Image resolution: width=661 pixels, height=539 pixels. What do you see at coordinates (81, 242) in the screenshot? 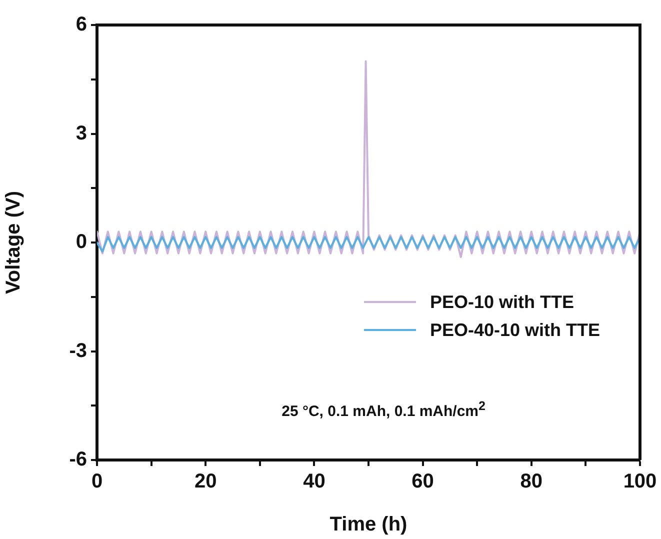
I see `y-tick-label: 0` at bounding box center [81, 242].